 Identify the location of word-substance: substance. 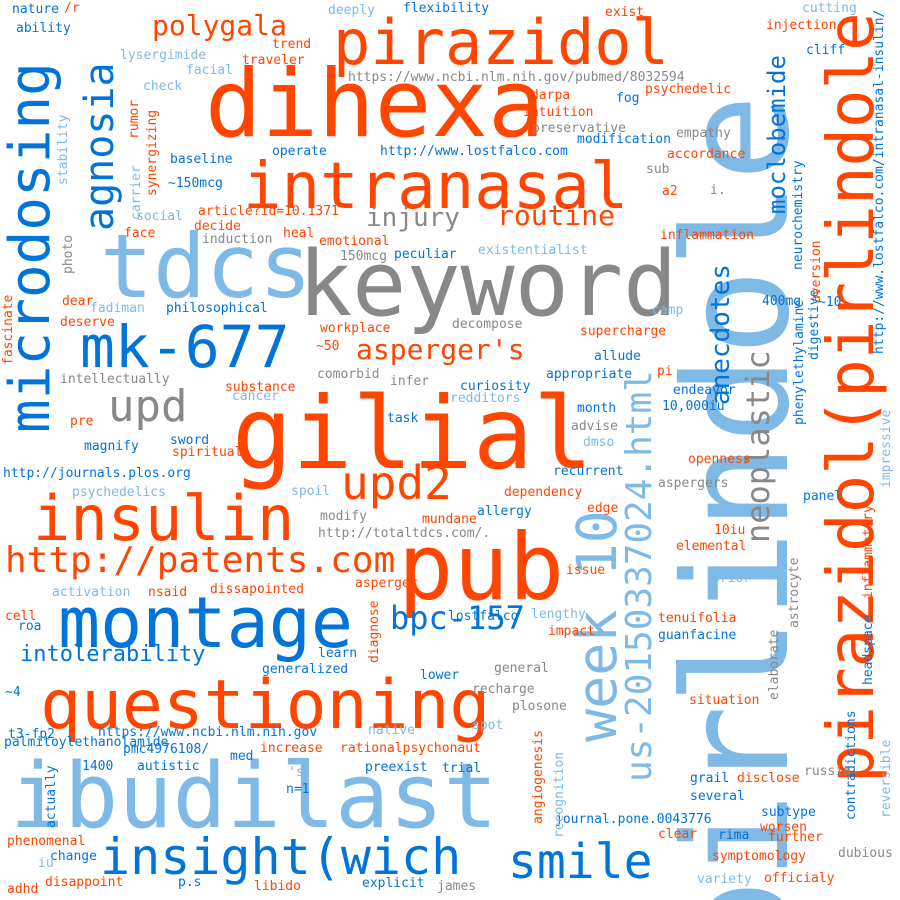
(260, 387).